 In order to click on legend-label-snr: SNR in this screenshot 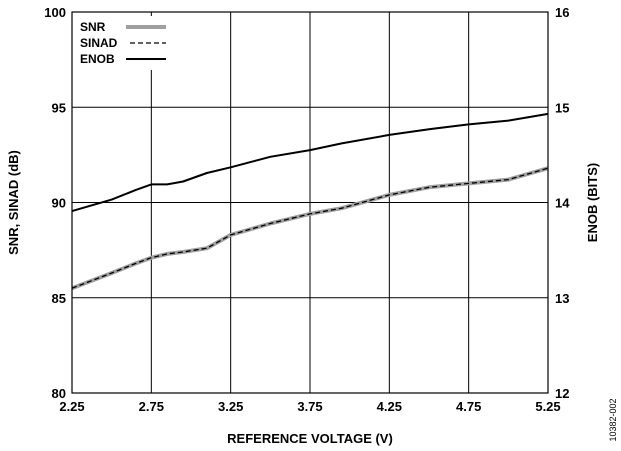, I will do `click(93, 27)`.